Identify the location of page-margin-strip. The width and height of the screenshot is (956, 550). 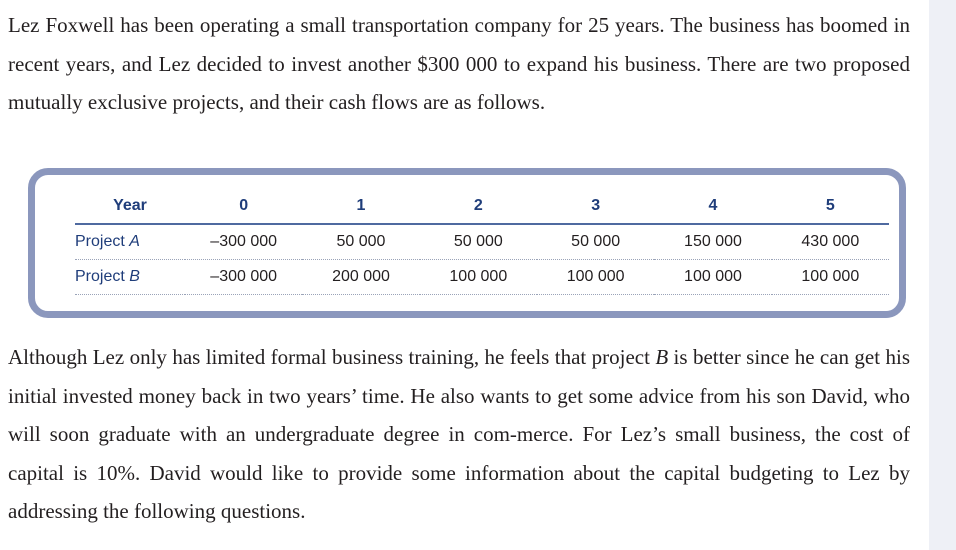
(942, 275).